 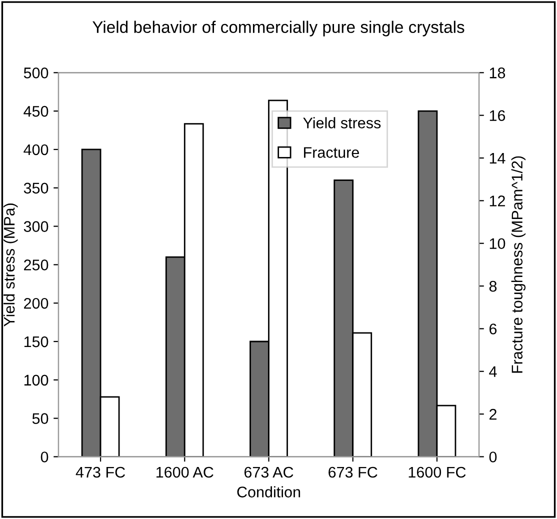 I want to click on y2-axis-title: Fracture toughness (MPam^1/2), so click(x=518, y=264).